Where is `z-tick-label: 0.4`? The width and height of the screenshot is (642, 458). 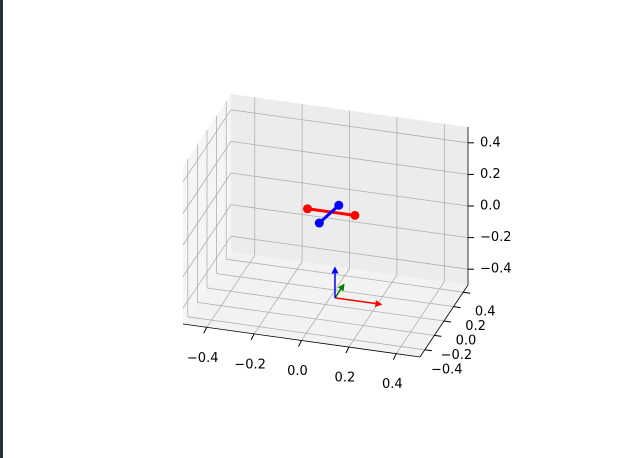
z-tick-label: 0.4 is located at coordinates (490, 142).